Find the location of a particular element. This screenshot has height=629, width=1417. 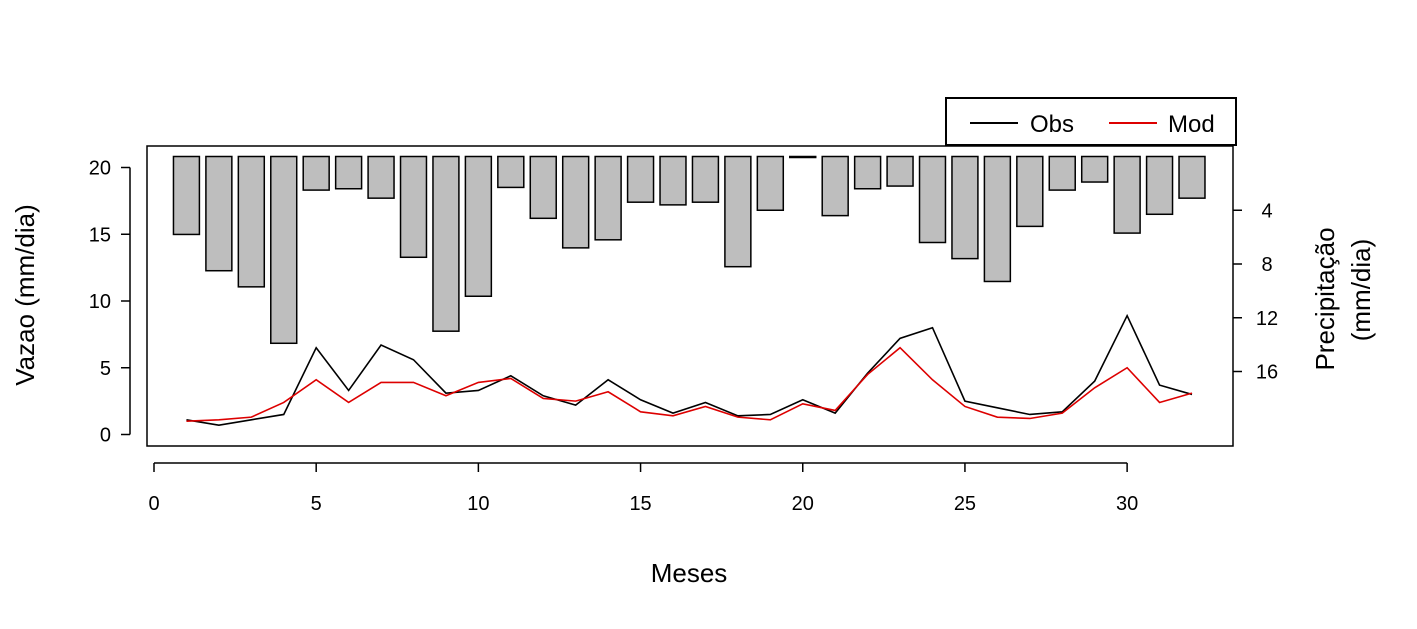

y2-axis-title-line1: Precipitação is located at coordinates (1325, 298).